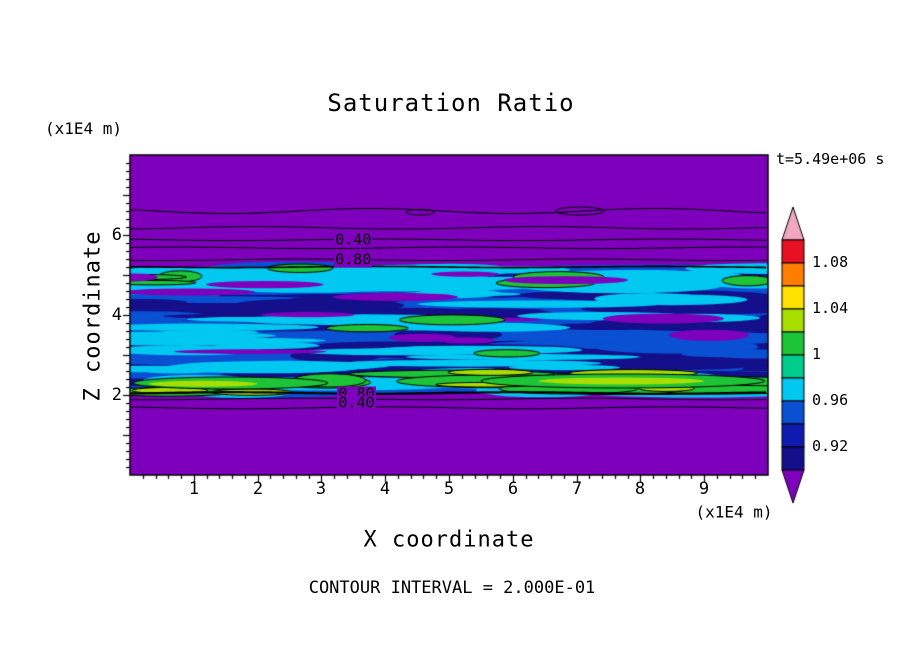 The width and height of the screenshot is (904, 654). What do you see at coordinates (353, 259) in the screenshot?
I see `contour-label: 0.80` at bounding box center [353, 259].